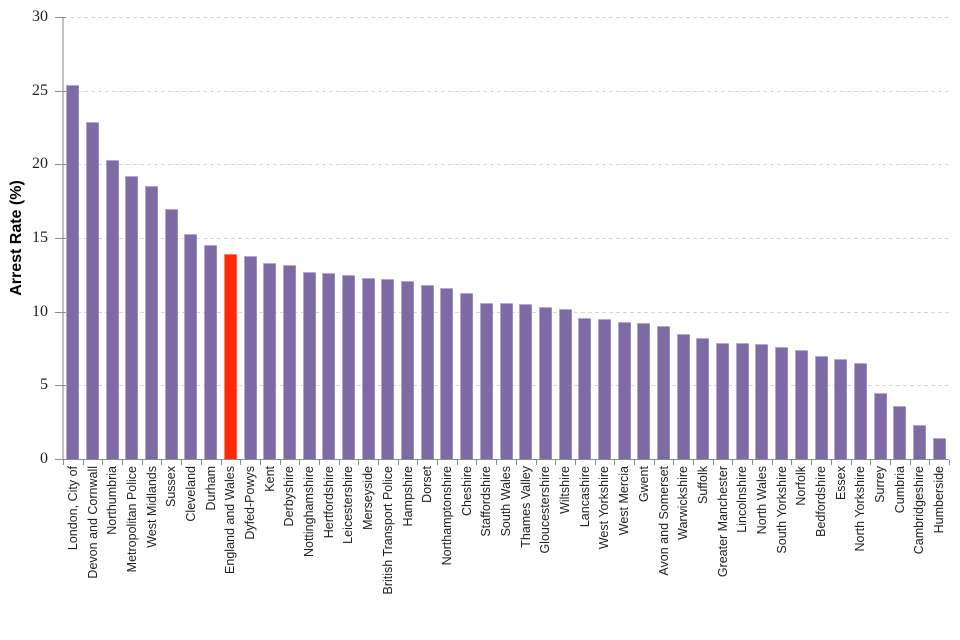 The image size is (960, 640). What do you see at coordinates (40, 90) in the screenshot?
I see `y-tick-label: 25` at bounding box center [40, 90].